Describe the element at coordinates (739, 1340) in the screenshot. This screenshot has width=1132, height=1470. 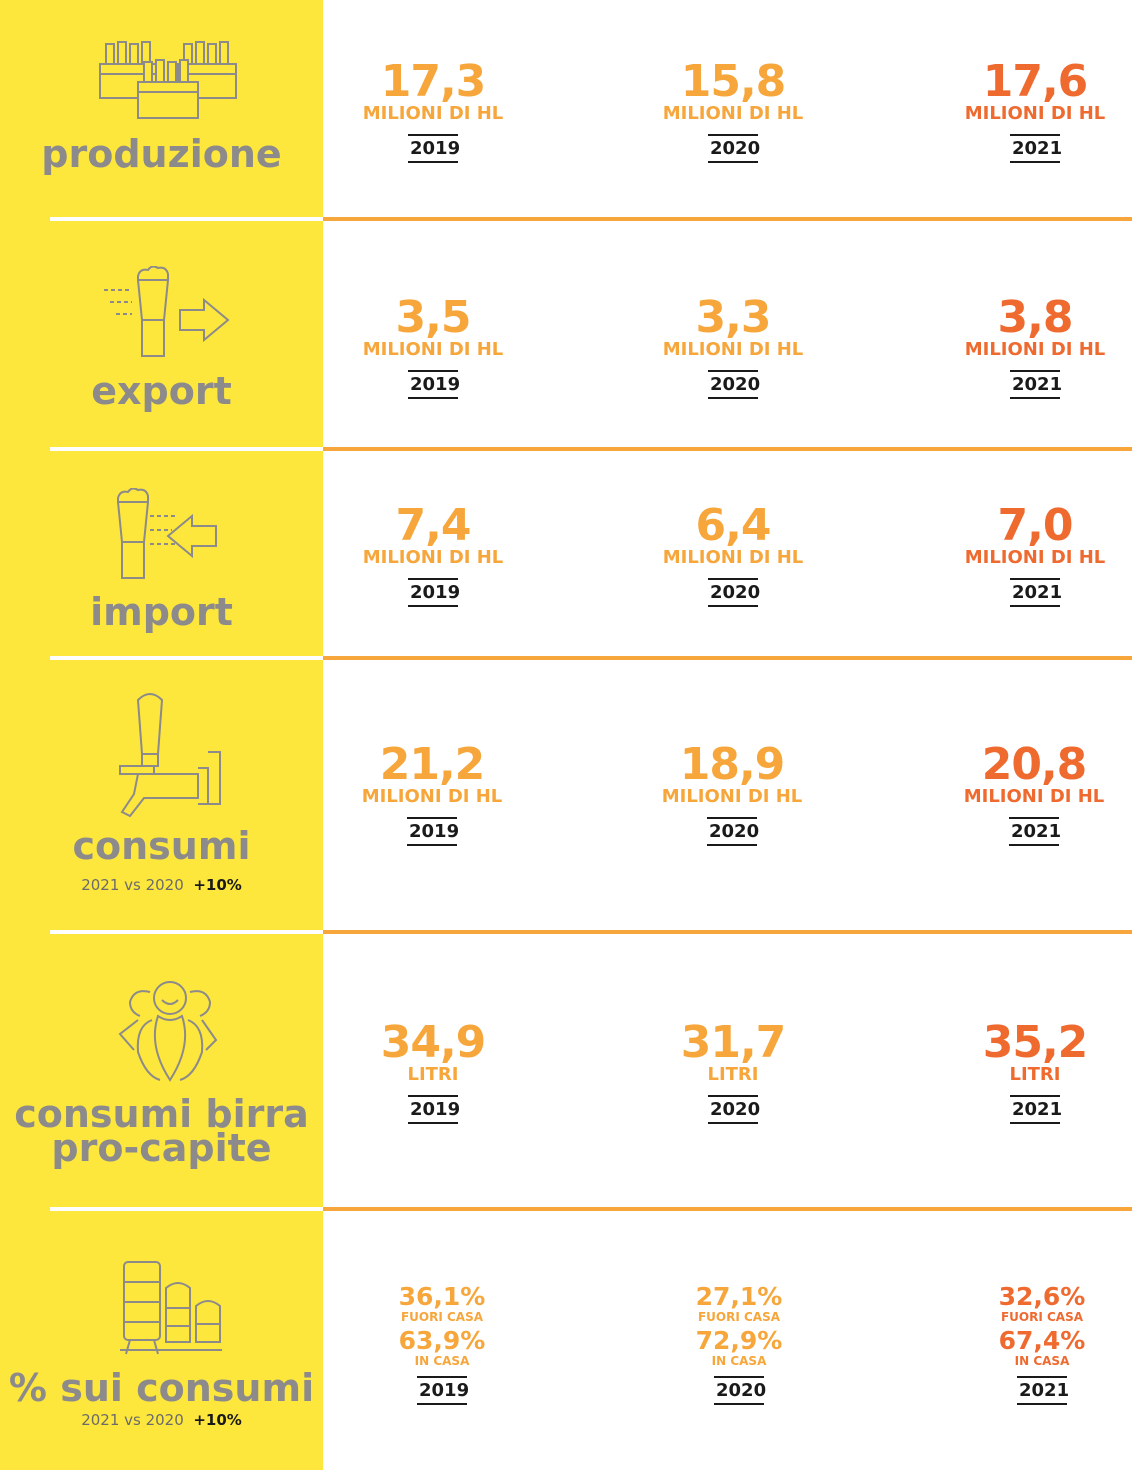
I see `casa-value: 72,9%` at that location.